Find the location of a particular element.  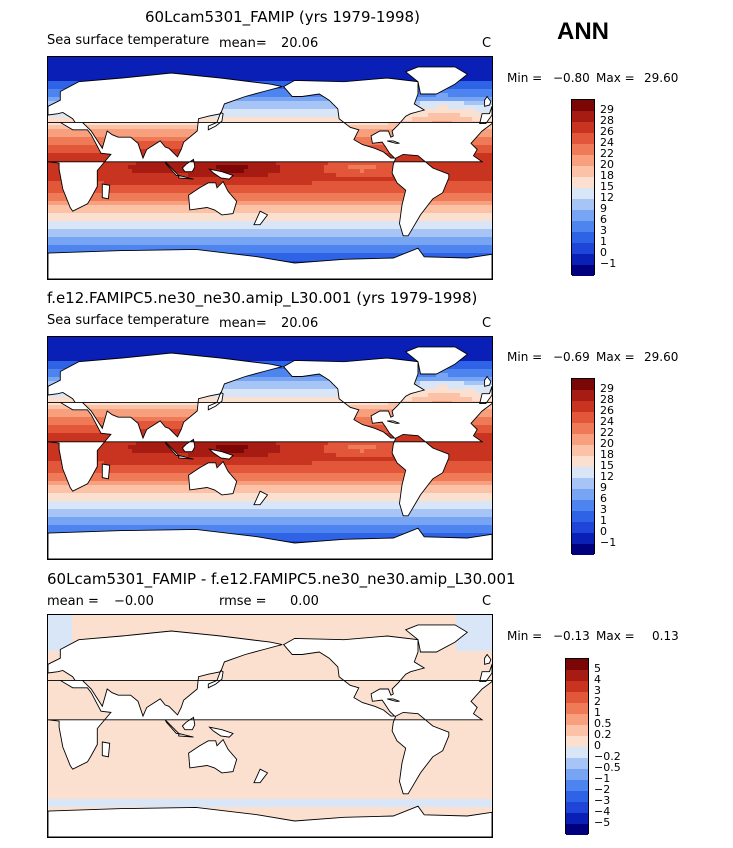

colorbar-tick-label: −0.5 is located at coordinates (607, 767).